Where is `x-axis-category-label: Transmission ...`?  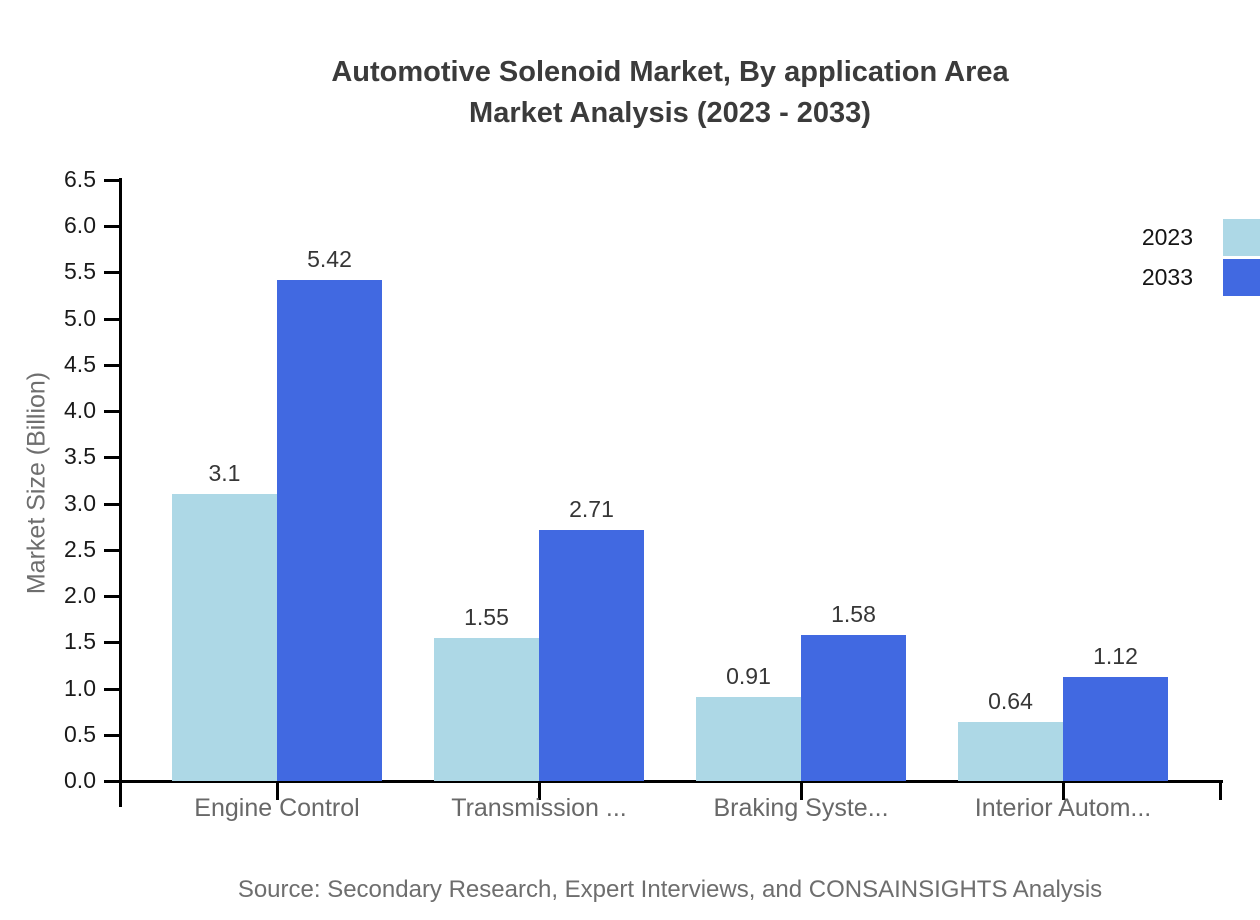
x-axis-category-label: Transmission ... is located at coordinates (539, 808).